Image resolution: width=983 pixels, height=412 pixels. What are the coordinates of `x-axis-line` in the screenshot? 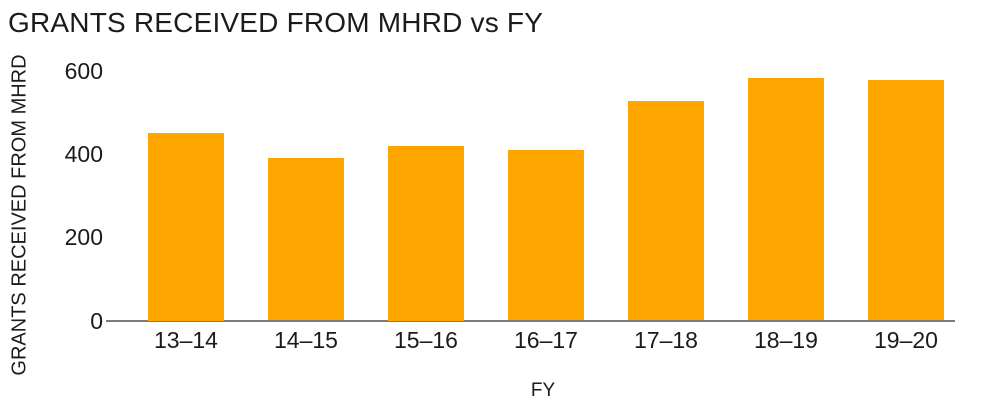 It's located at (530, 321).